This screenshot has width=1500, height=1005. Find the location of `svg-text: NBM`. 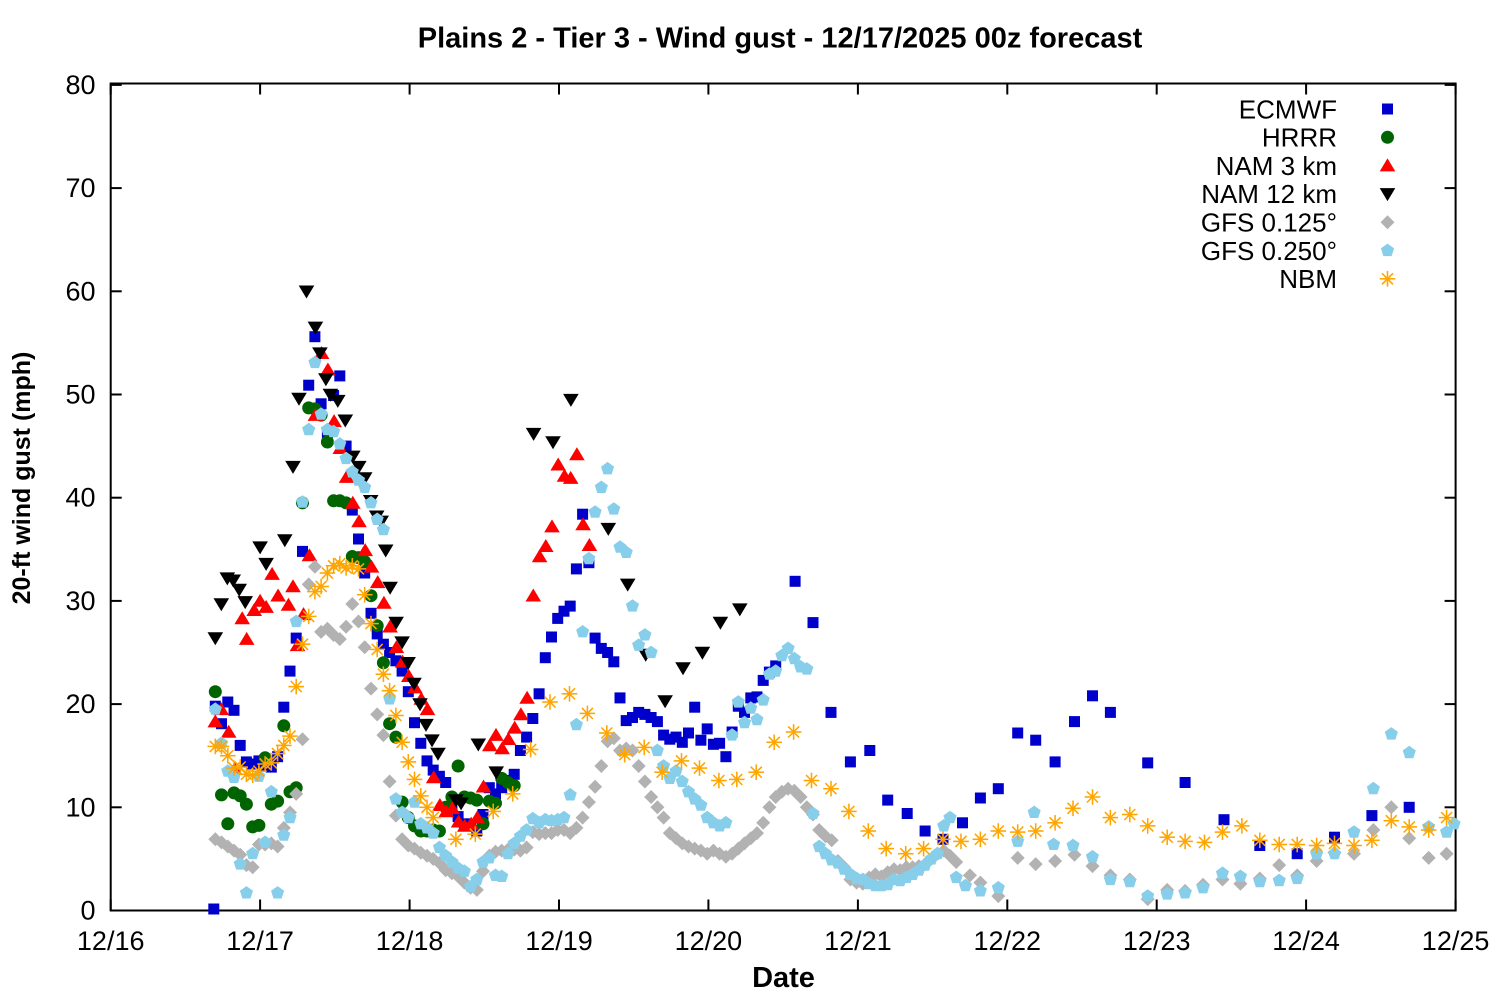

svg-text: NBM is located at coordinates (1308, 279).